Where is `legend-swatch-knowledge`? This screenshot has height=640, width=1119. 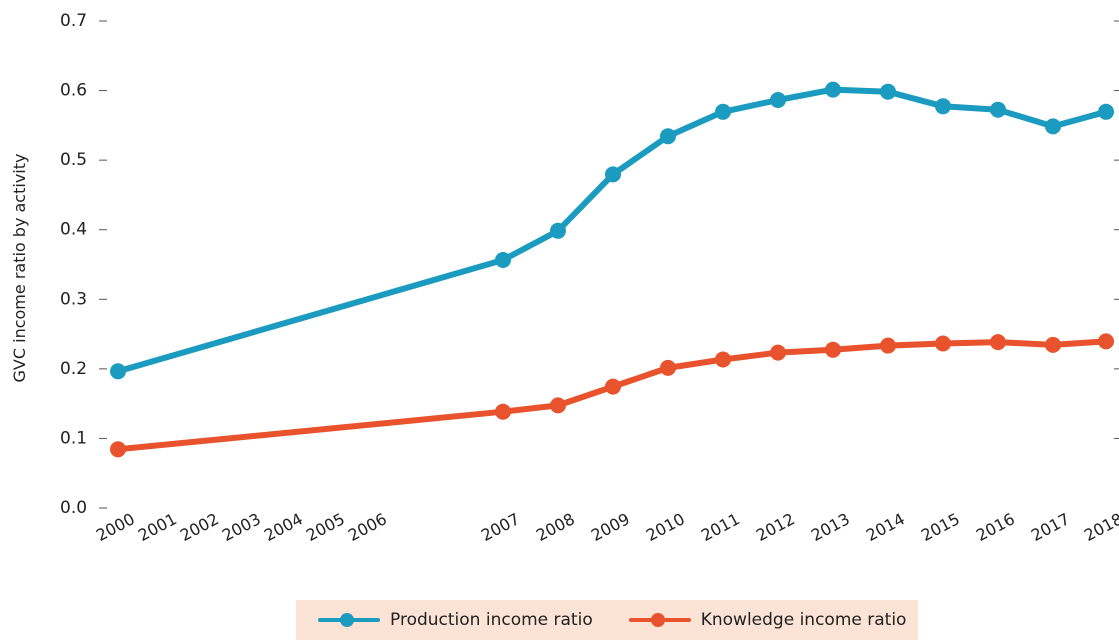
legend-swatch-knowledge is located at coordinates (659, 620).